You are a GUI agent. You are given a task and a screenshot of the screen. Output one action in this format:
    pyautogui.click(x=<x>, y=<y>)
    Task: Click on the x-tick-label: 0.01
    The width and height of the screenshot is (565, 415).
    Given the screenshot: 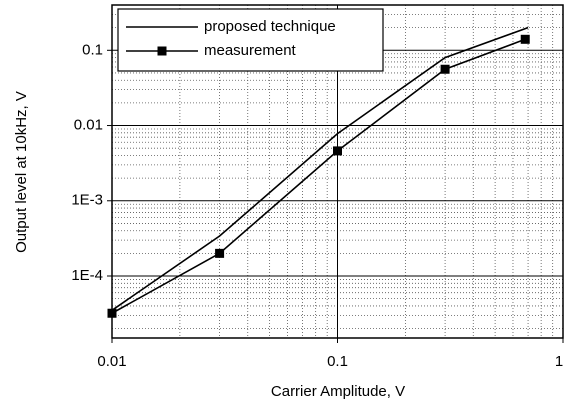 What is the action you would take?
    pyautogui.click(x=111, y=361)
    